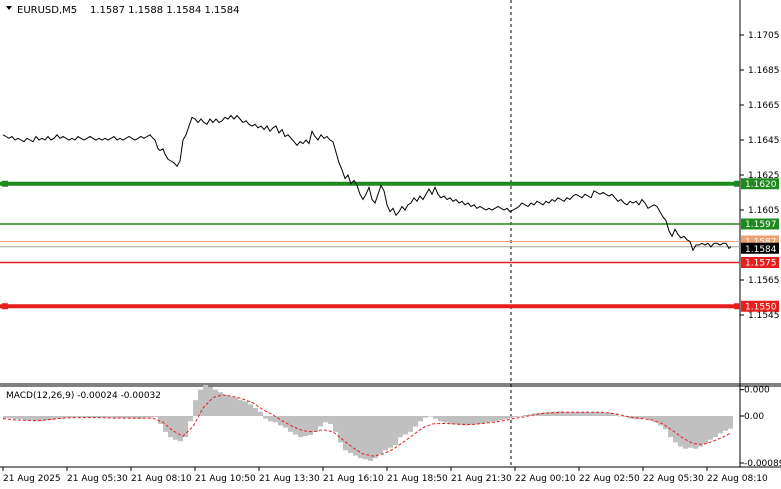 This screenshot has height=489, width=781. Describe the element at coordinates (5, 183) in the screenshot. I see `level-1-1620-left-handle` at that location.